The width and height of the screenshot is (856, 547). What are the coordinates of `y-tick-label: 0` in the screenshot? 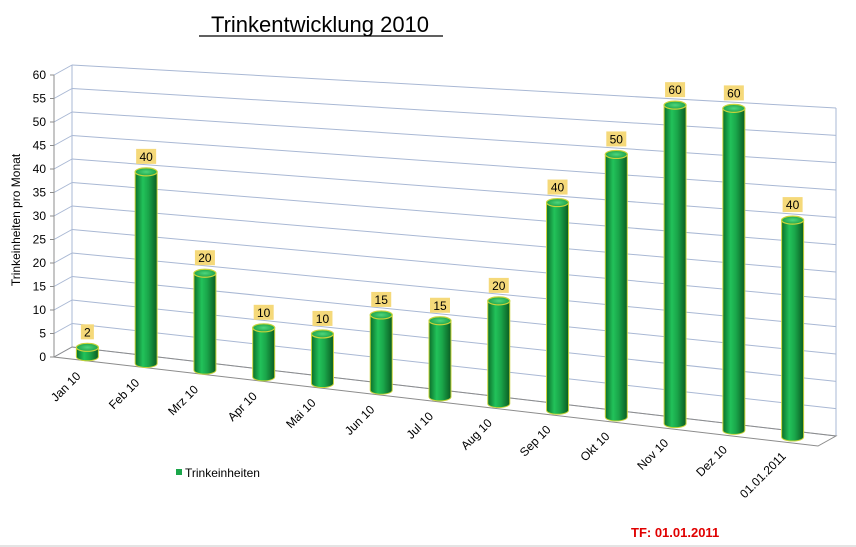 It's located at (42, 357).